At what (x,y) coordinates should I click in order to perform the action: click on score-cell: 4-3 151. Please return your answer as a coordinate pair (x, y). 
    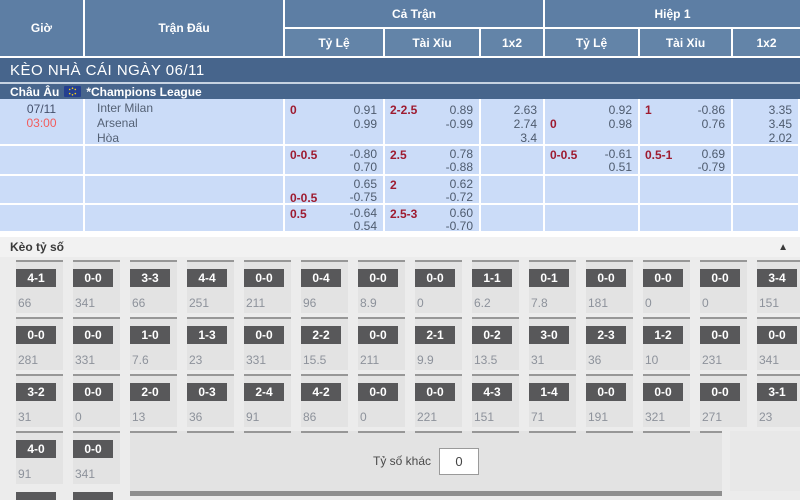
    Looking at the image, I should click on (495, 400).